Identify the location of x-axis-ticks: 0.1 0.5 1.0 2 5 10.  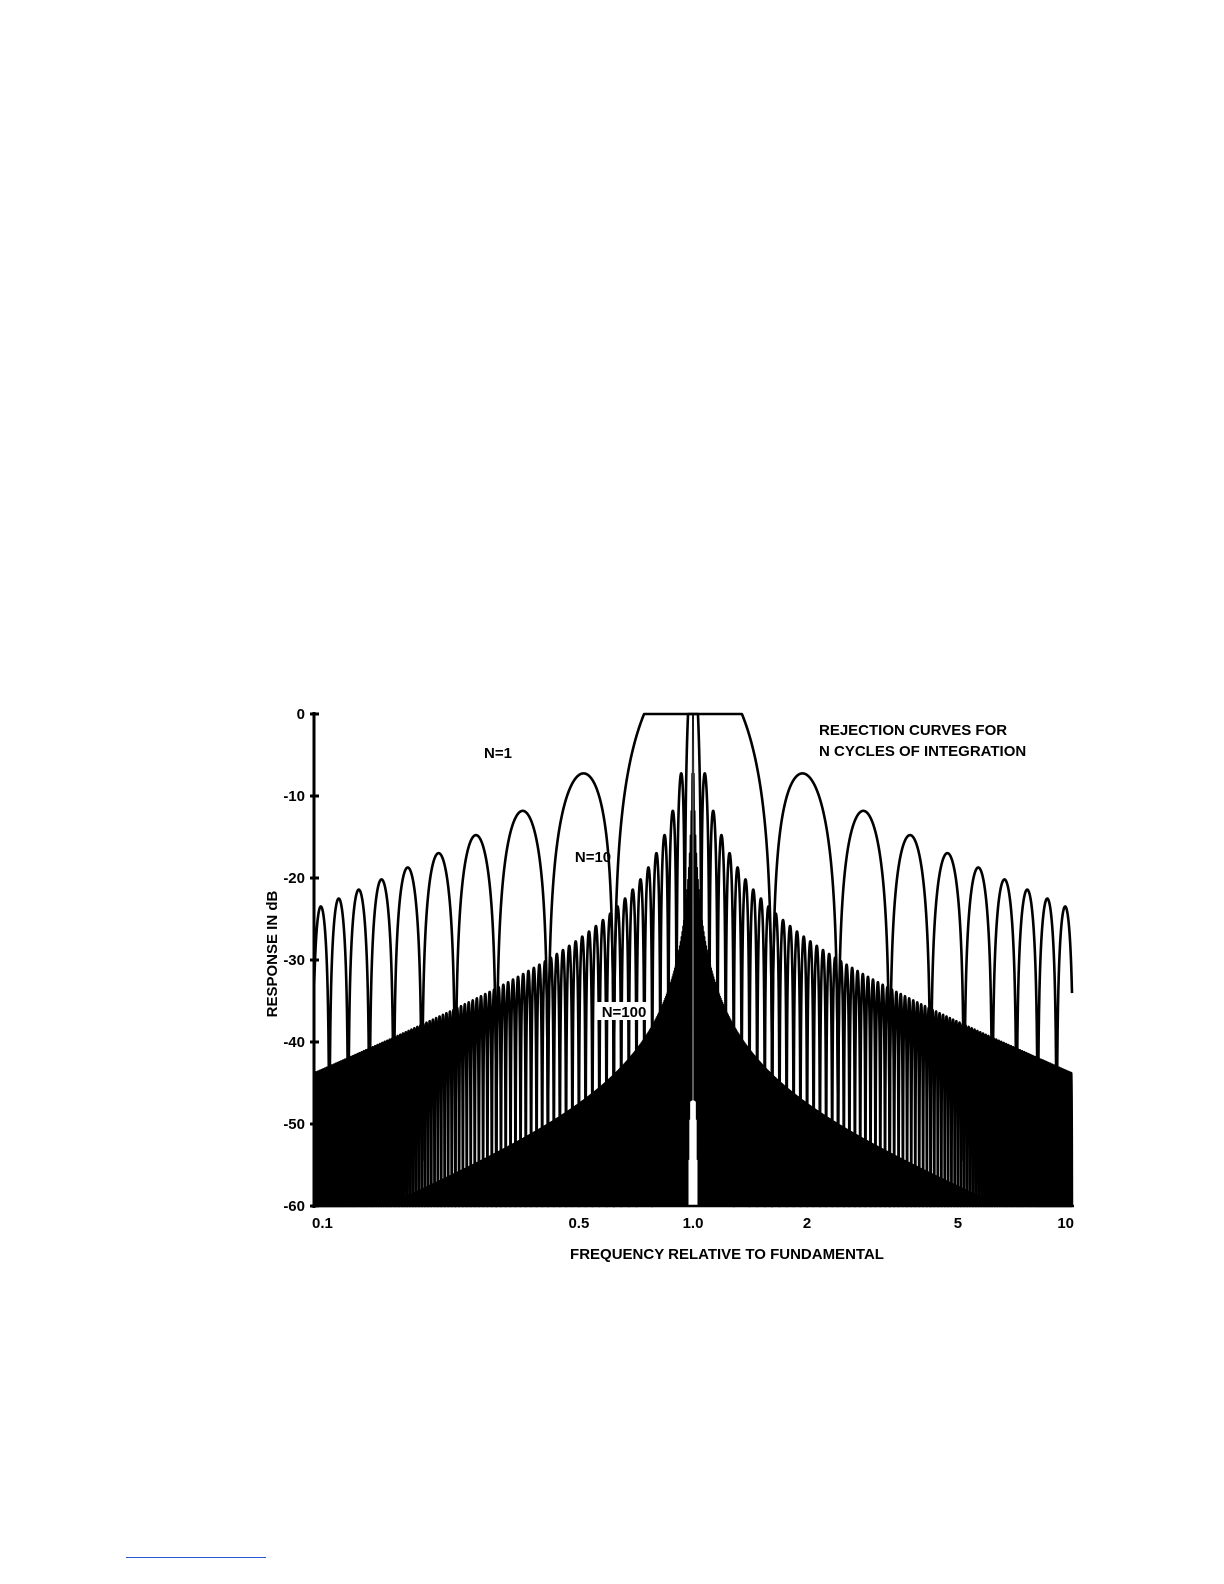
(693, 1223).